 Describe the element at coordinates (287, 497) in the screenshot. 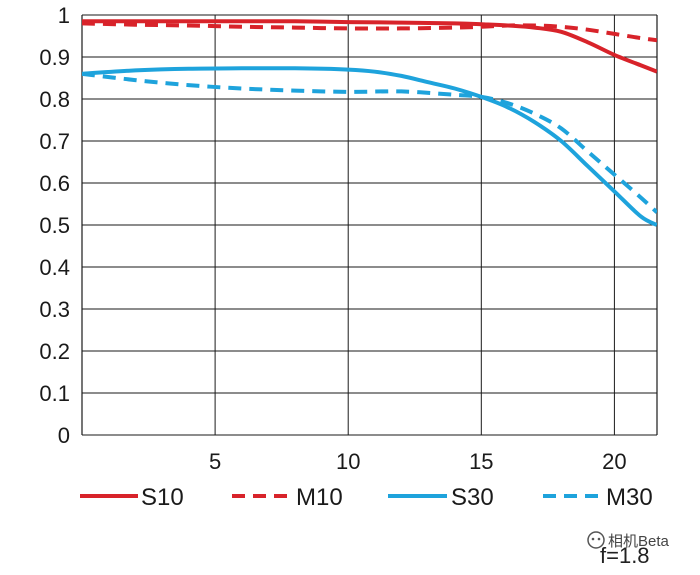

I see `legend-item-m10: M10` at that location.